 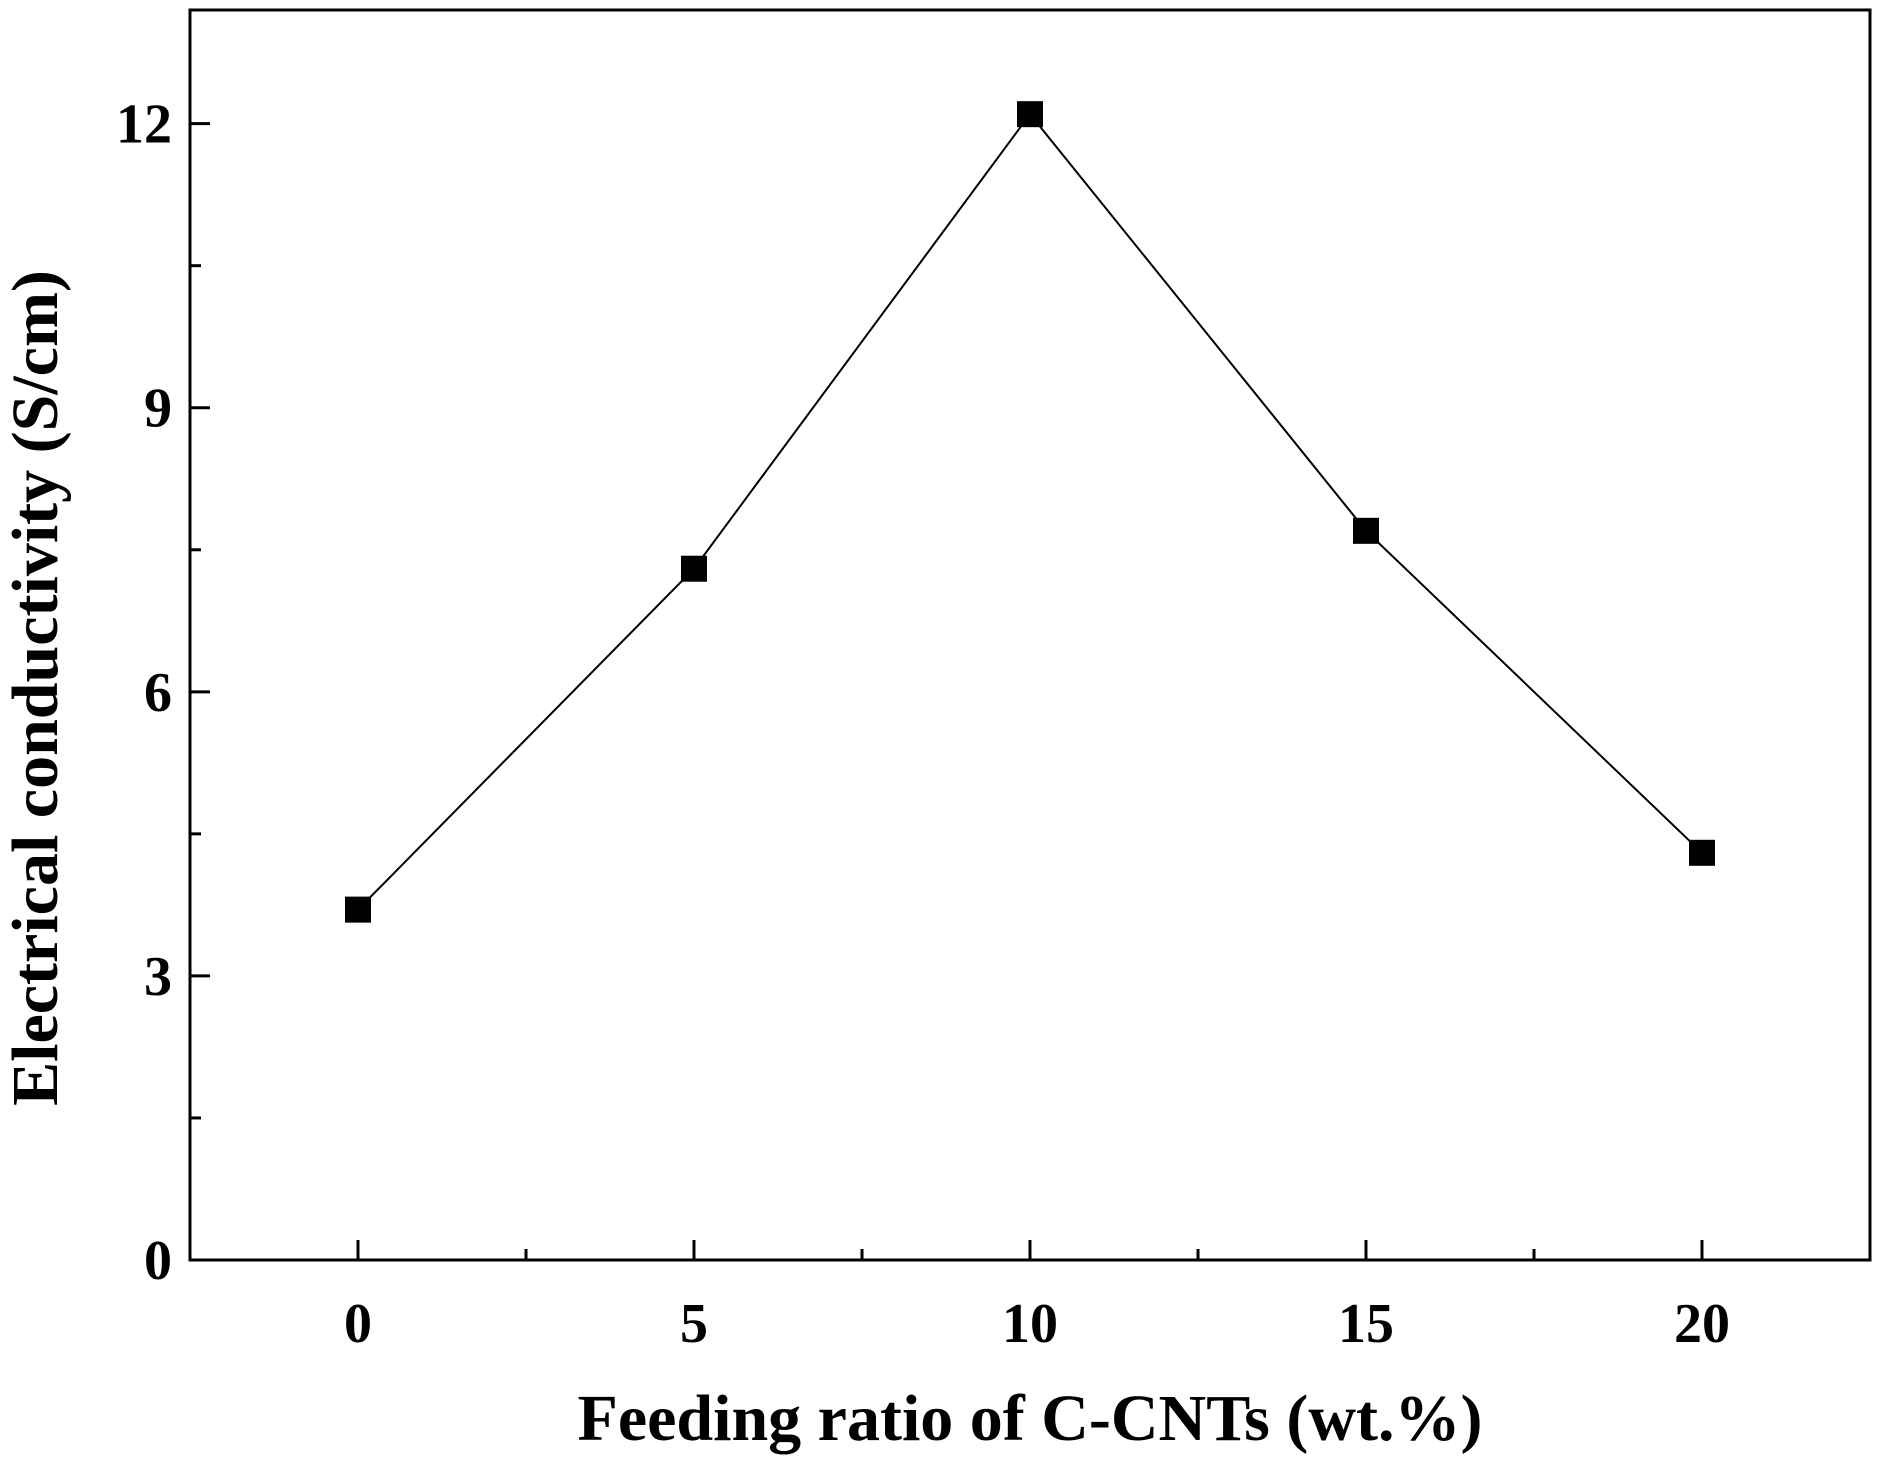 I want to click on y-axis-ticks: 0 3 6 9 12, so click(x=163, y=693).